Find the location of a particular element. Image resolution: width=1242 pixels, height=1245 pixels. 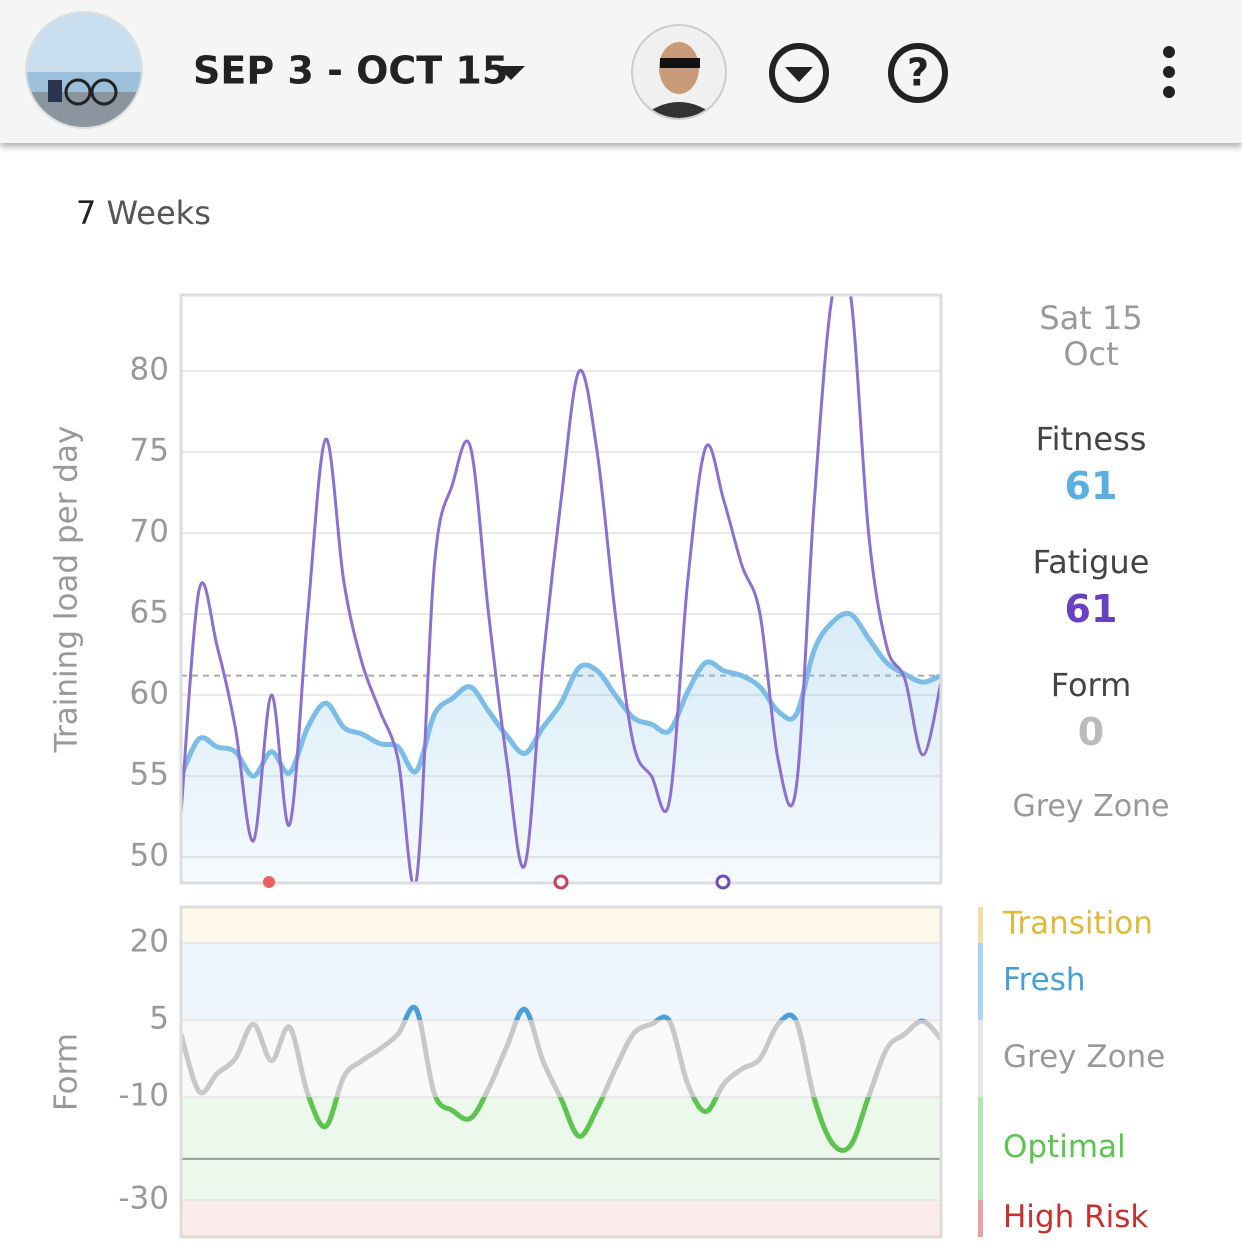

y-tick-label: 75 is located at coordinates (149, 451).